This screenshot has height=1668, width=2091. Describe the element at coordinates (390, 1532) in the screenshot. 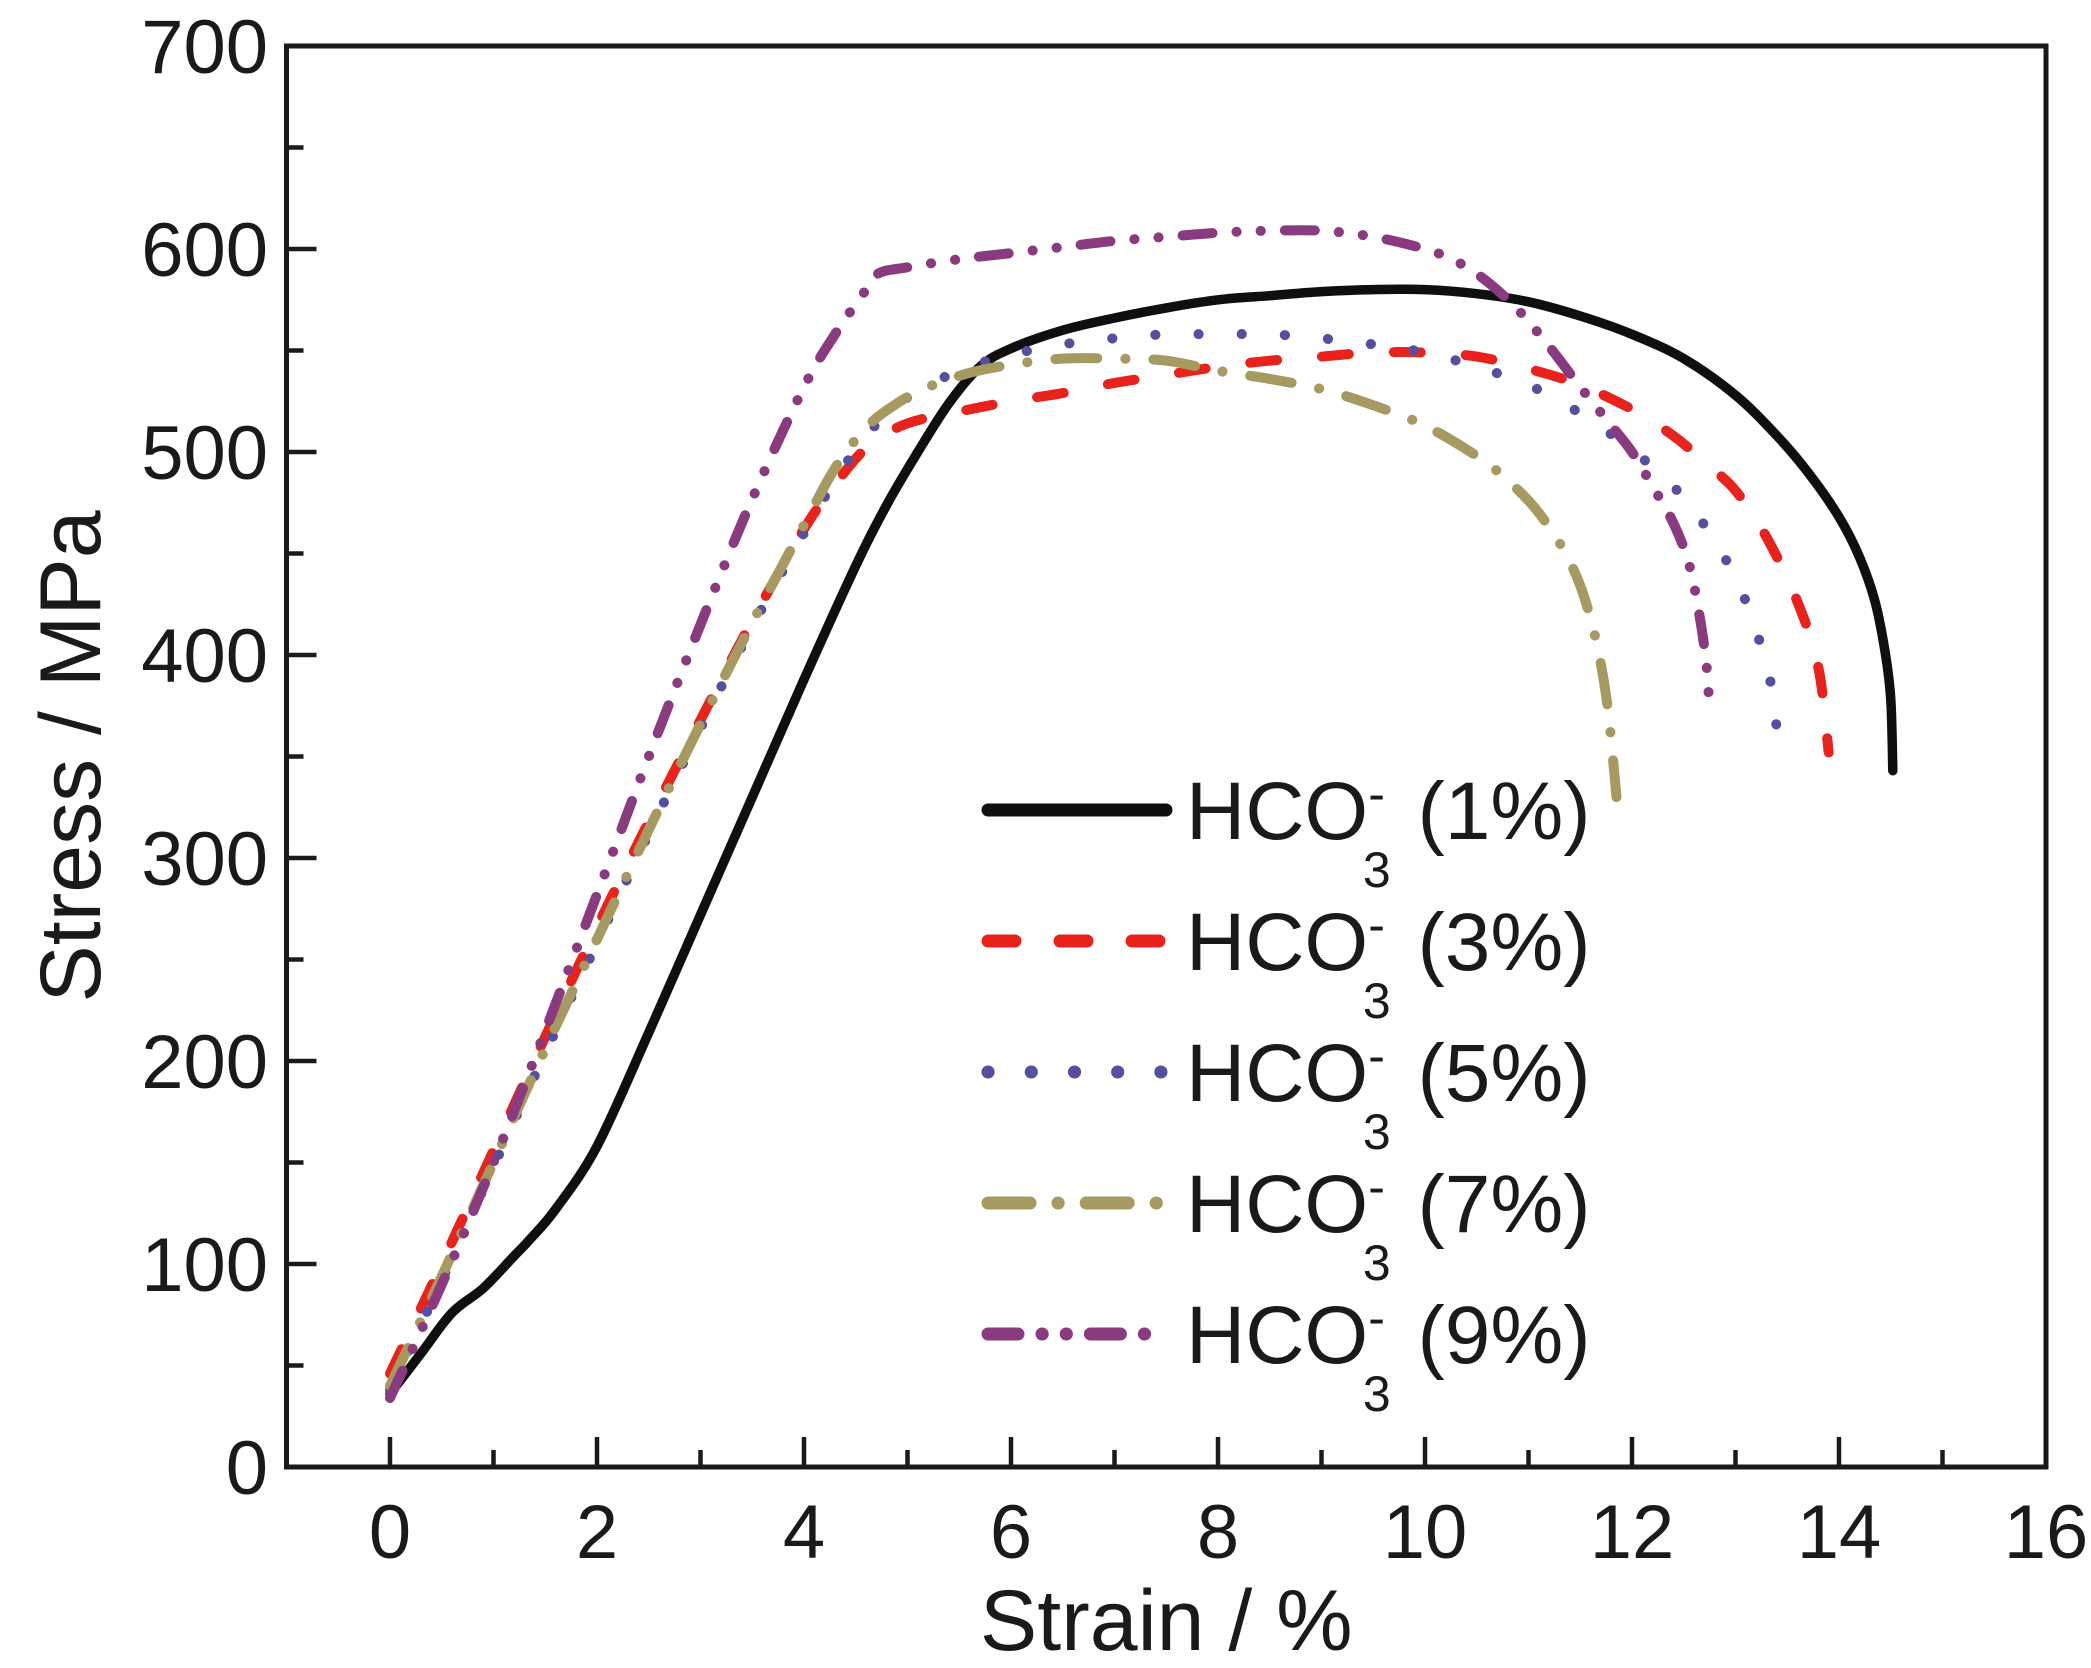

I see `x-tick-label: 0` at that location.